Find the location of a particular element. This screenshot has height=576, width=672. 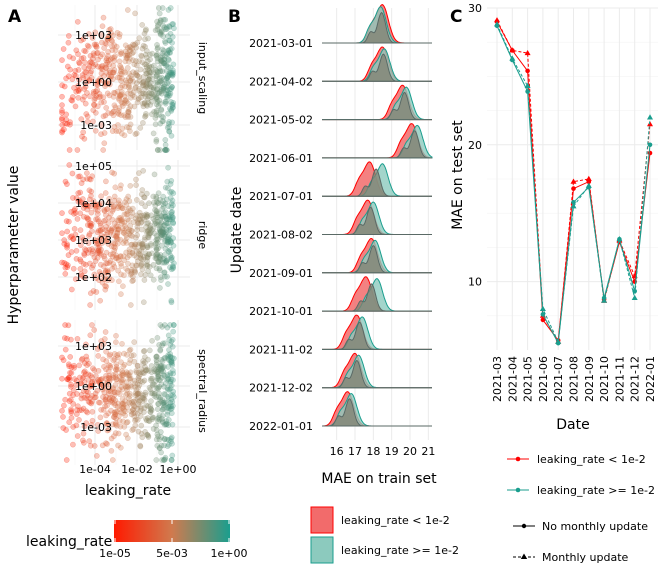

ridge-date-label: 2021-04-02 is located at coordinates (281, 81).